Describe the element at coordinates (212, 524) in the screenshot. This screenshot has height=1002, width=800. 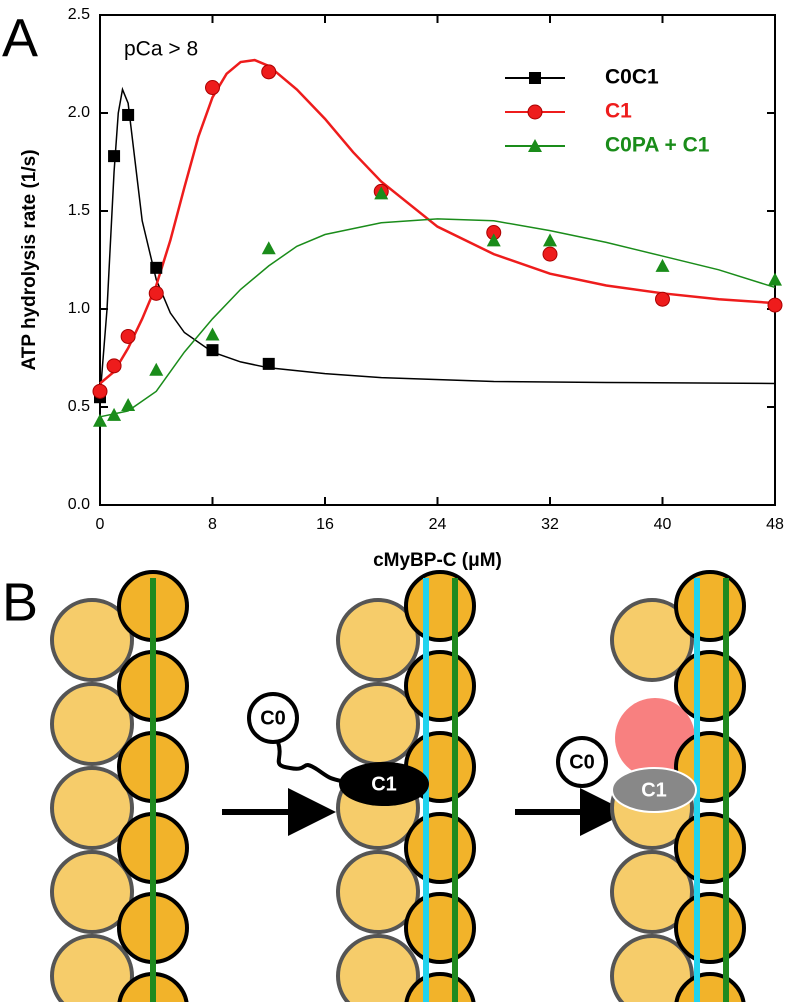
I see `x-tick-label: 8` at that location.